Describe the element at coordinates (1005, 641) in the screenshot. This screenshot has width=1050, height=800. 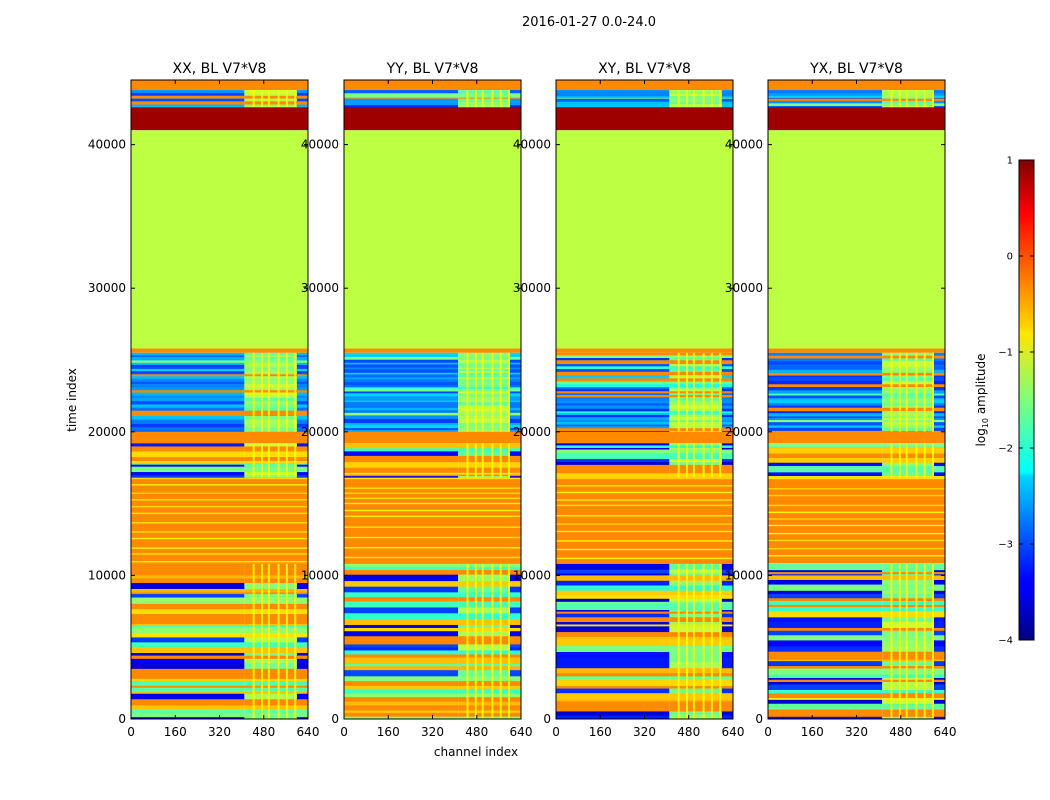
I see `colorbar-tick-label: −4` at that location.